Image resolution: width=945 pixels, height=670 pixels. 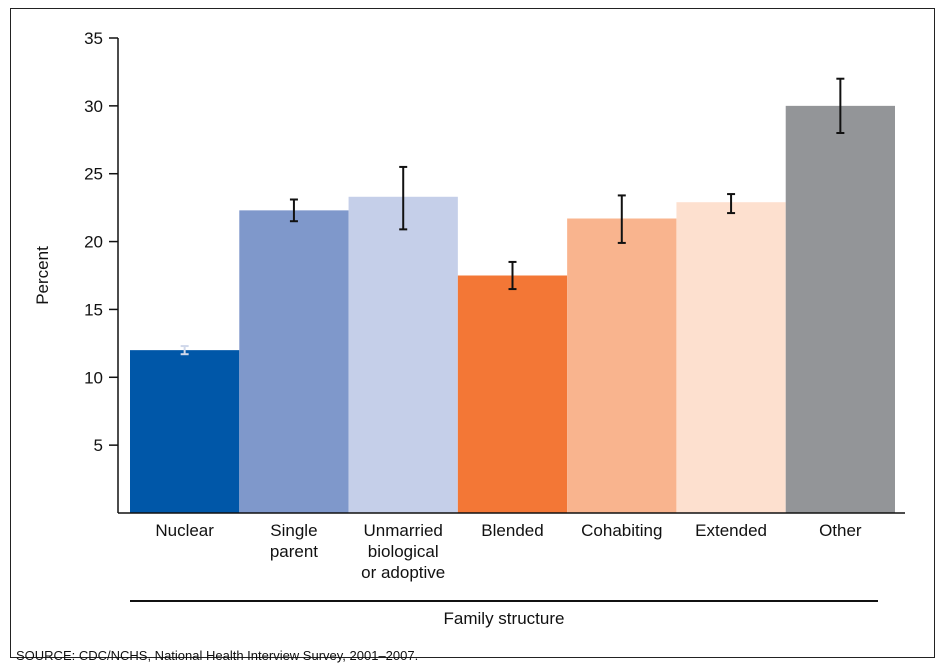 What do you see at coordinates (93, 174) in the screenshot?
I see `y-tick-label: 25` at bounding box center [93, 174].